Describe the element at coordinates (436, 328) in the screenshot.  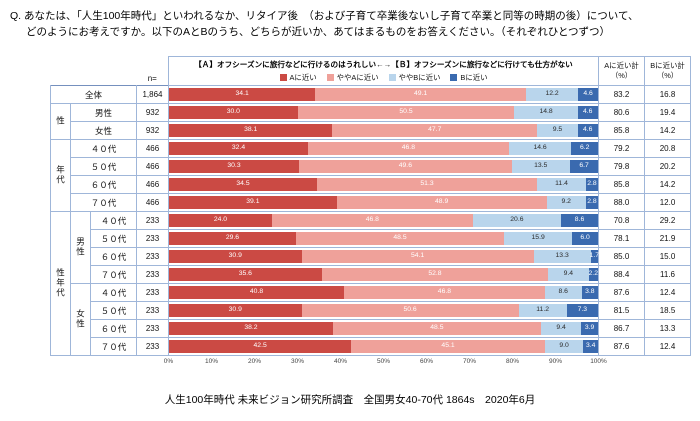
I see `bar-segment: 48.5` at that location.